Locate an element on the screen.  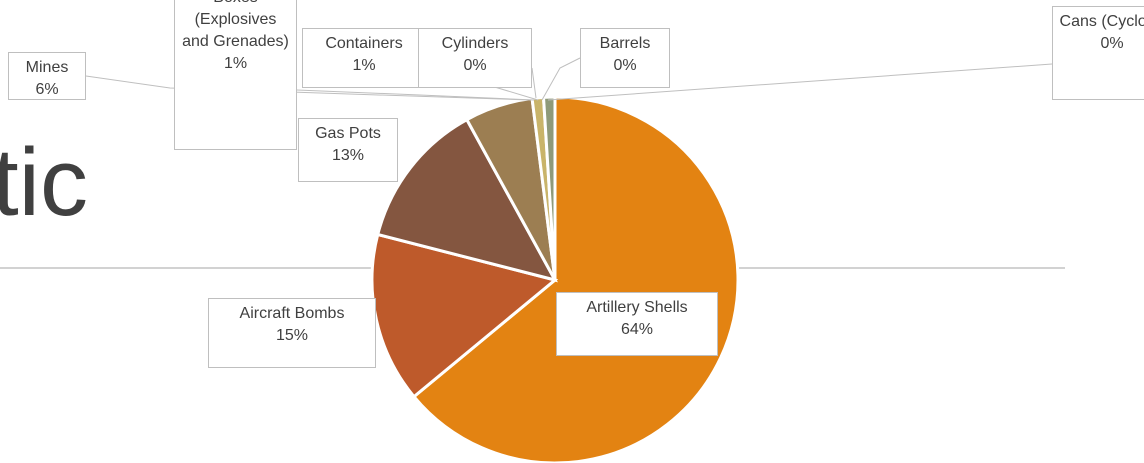
data-label: Mines 6% is located at coordinates (47, 76).